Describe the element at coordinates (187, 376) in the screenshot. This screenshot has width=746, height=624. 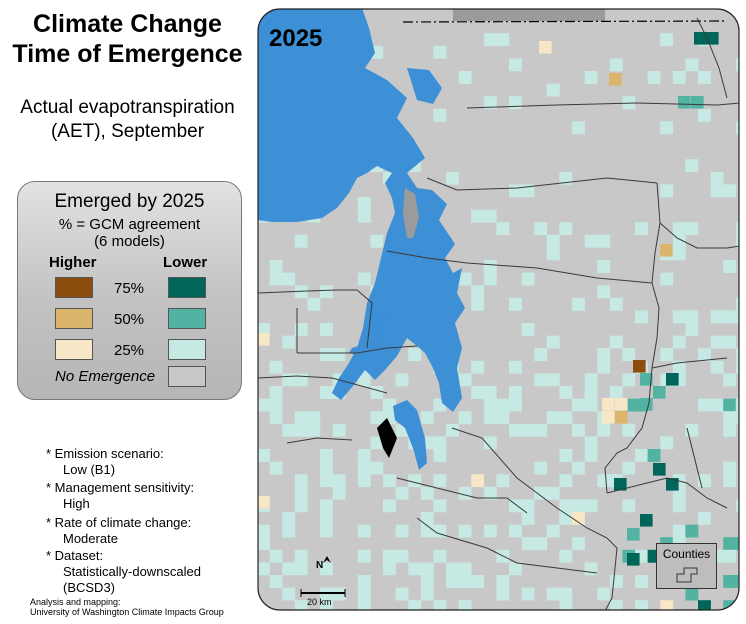
I see `legend-swatch-no-emergence` at that location.